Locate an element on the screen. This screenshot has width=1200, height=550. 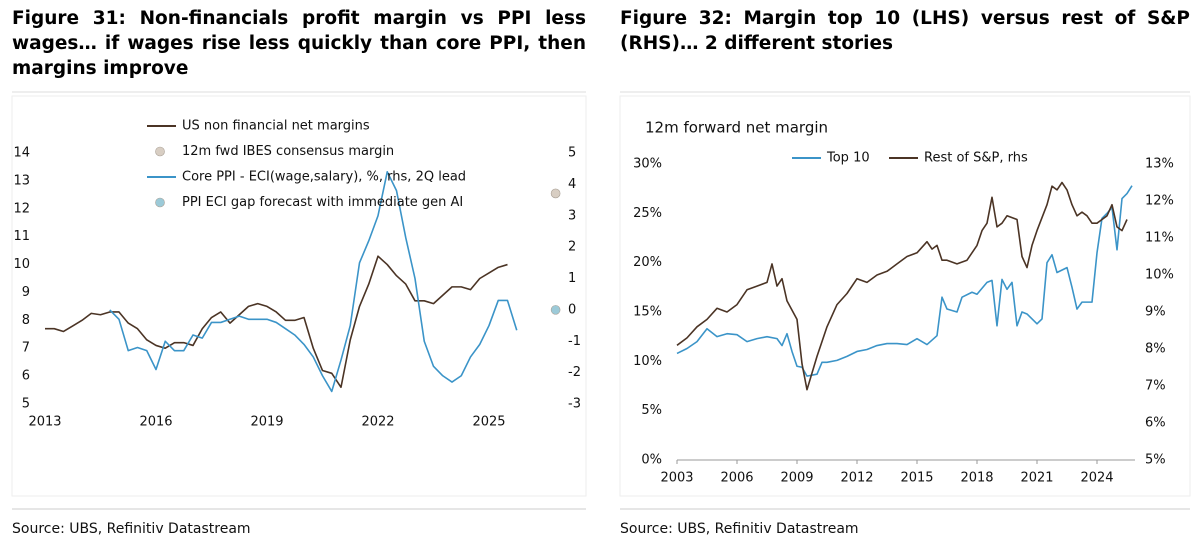
y2-tick-label: 4 is located at coordinates (572, 184).